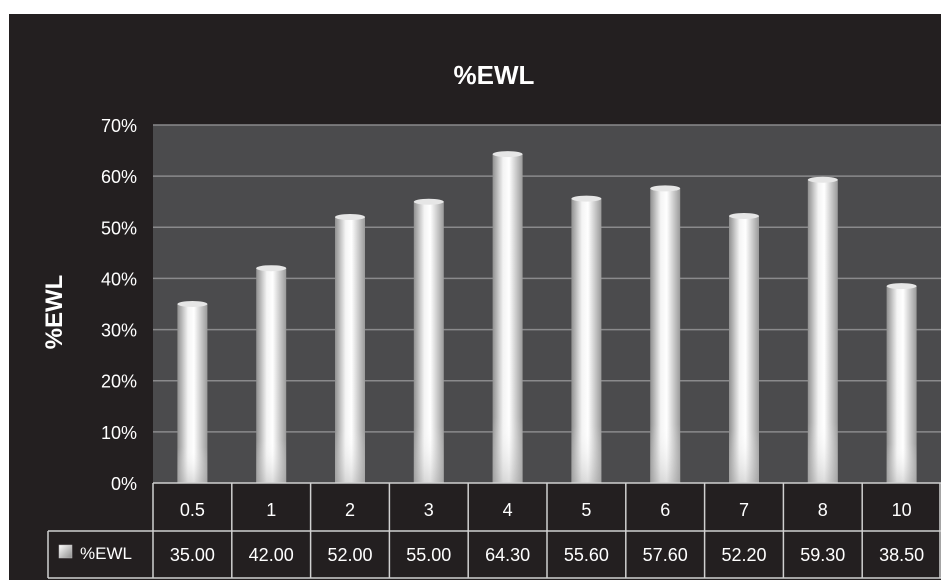  Describe the element at coordinates (54, 312) in the screenshot. I see `y-axis-label: %EWL` at that location.